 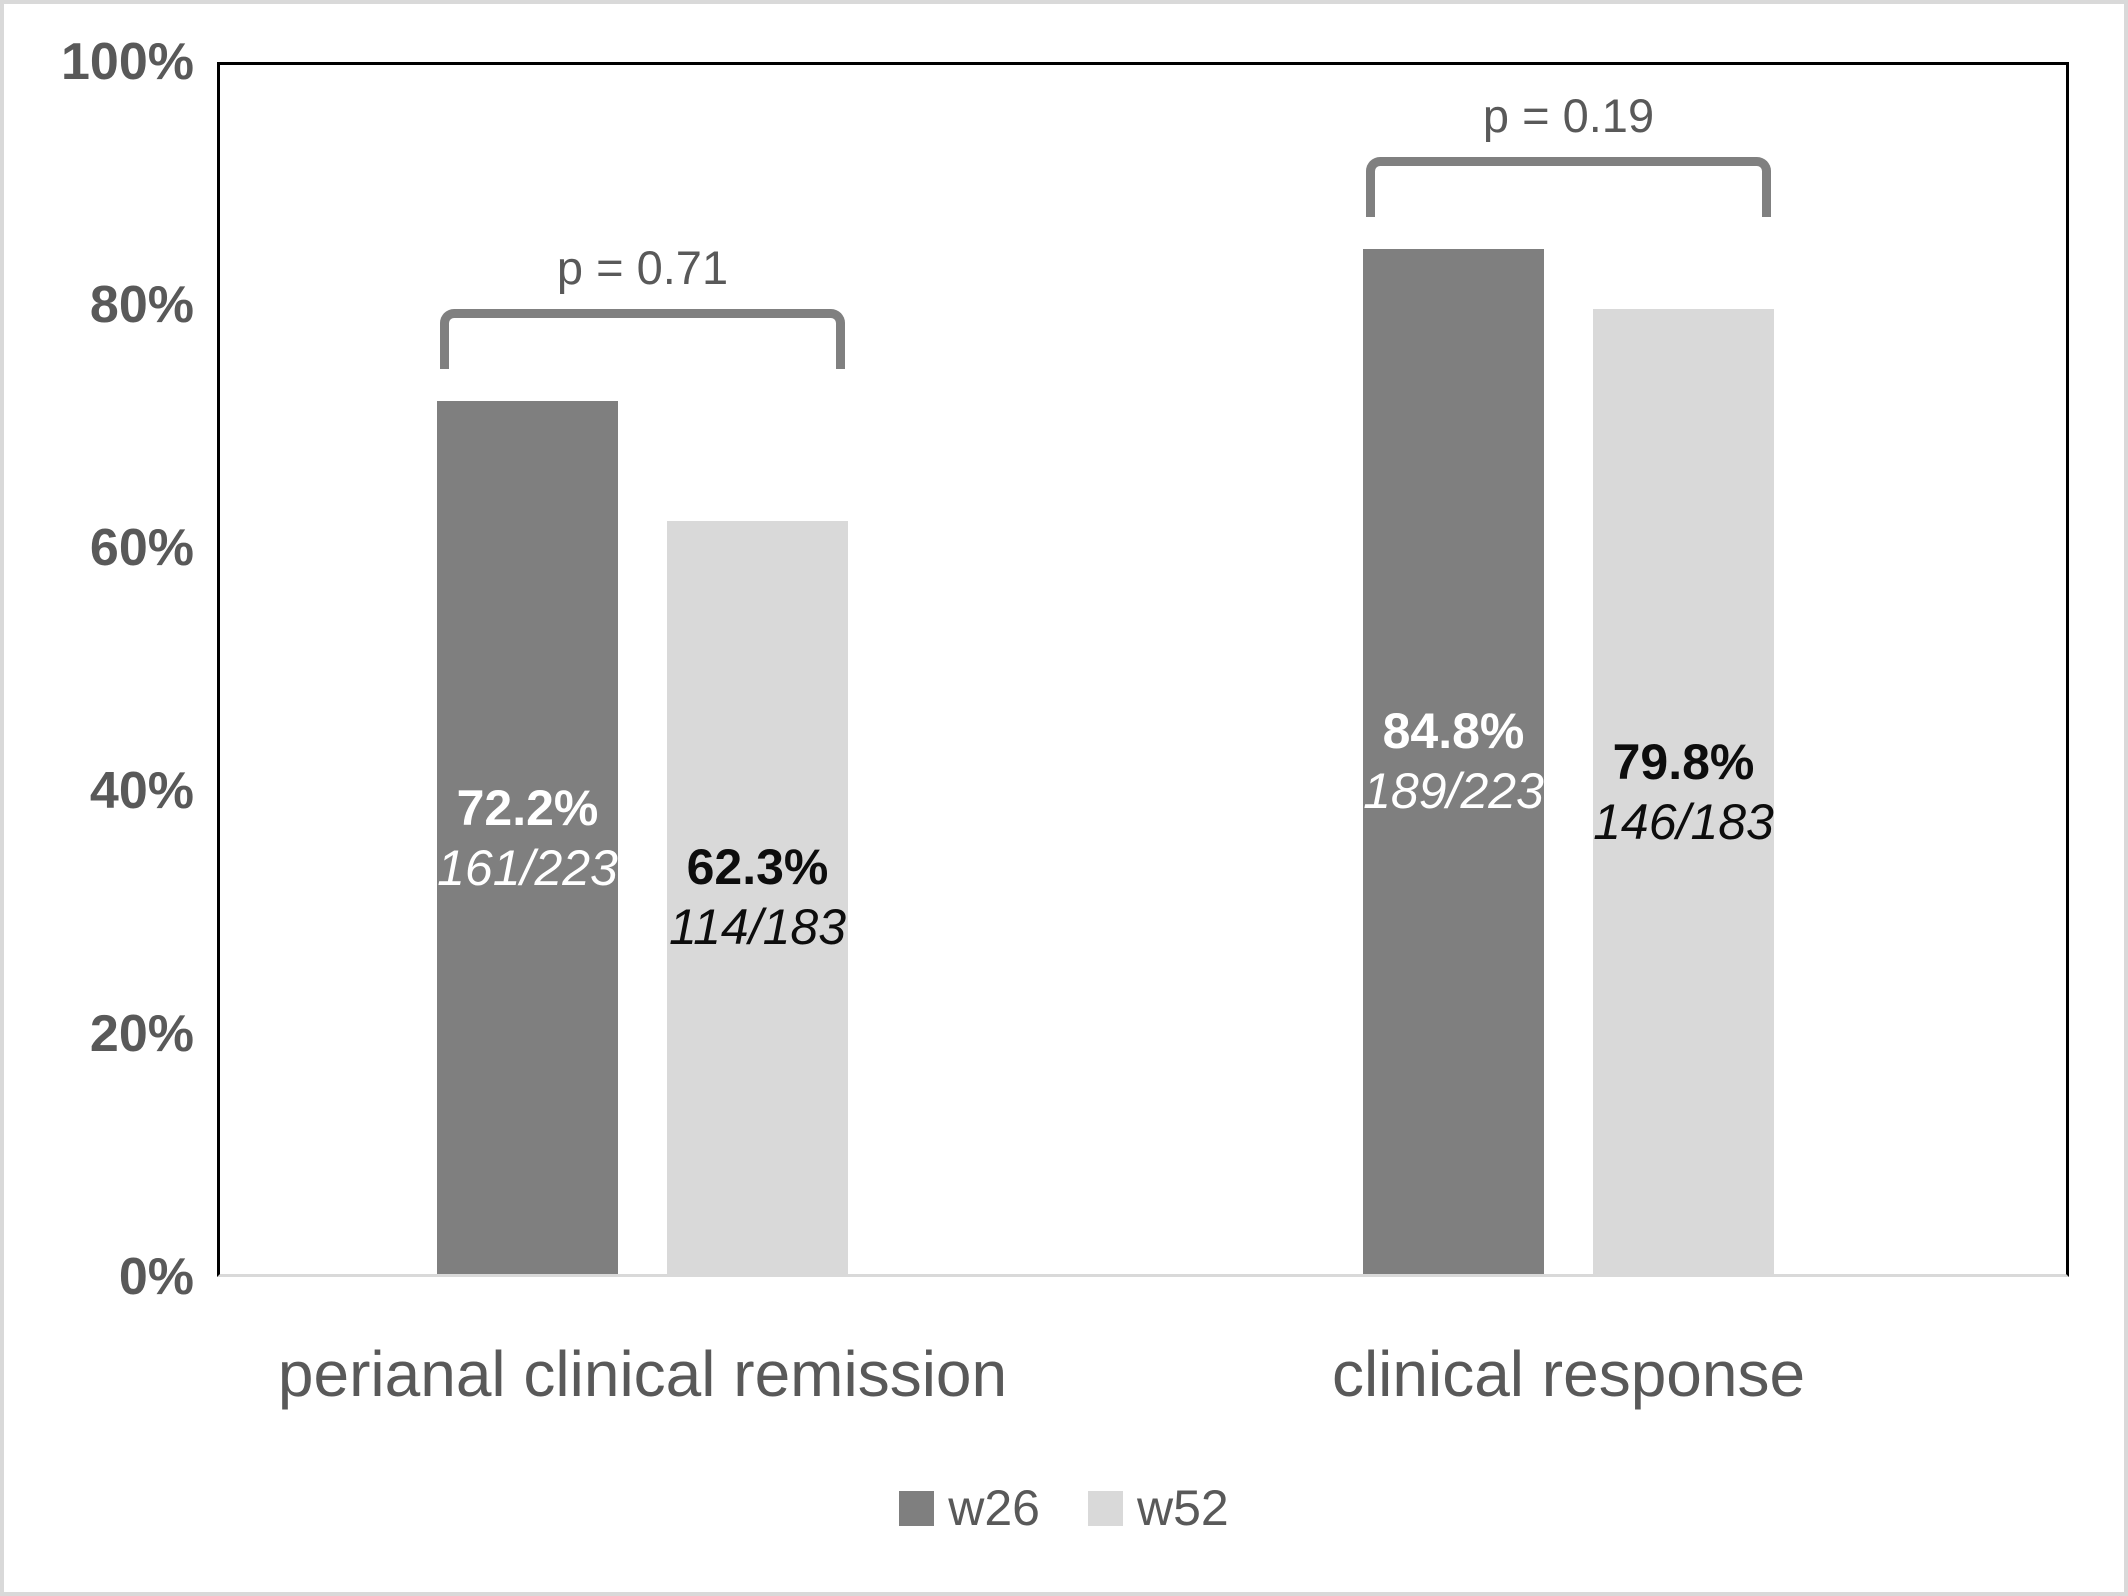 I want to click on y-tick-label: 80%, so click(x=141, y=305).